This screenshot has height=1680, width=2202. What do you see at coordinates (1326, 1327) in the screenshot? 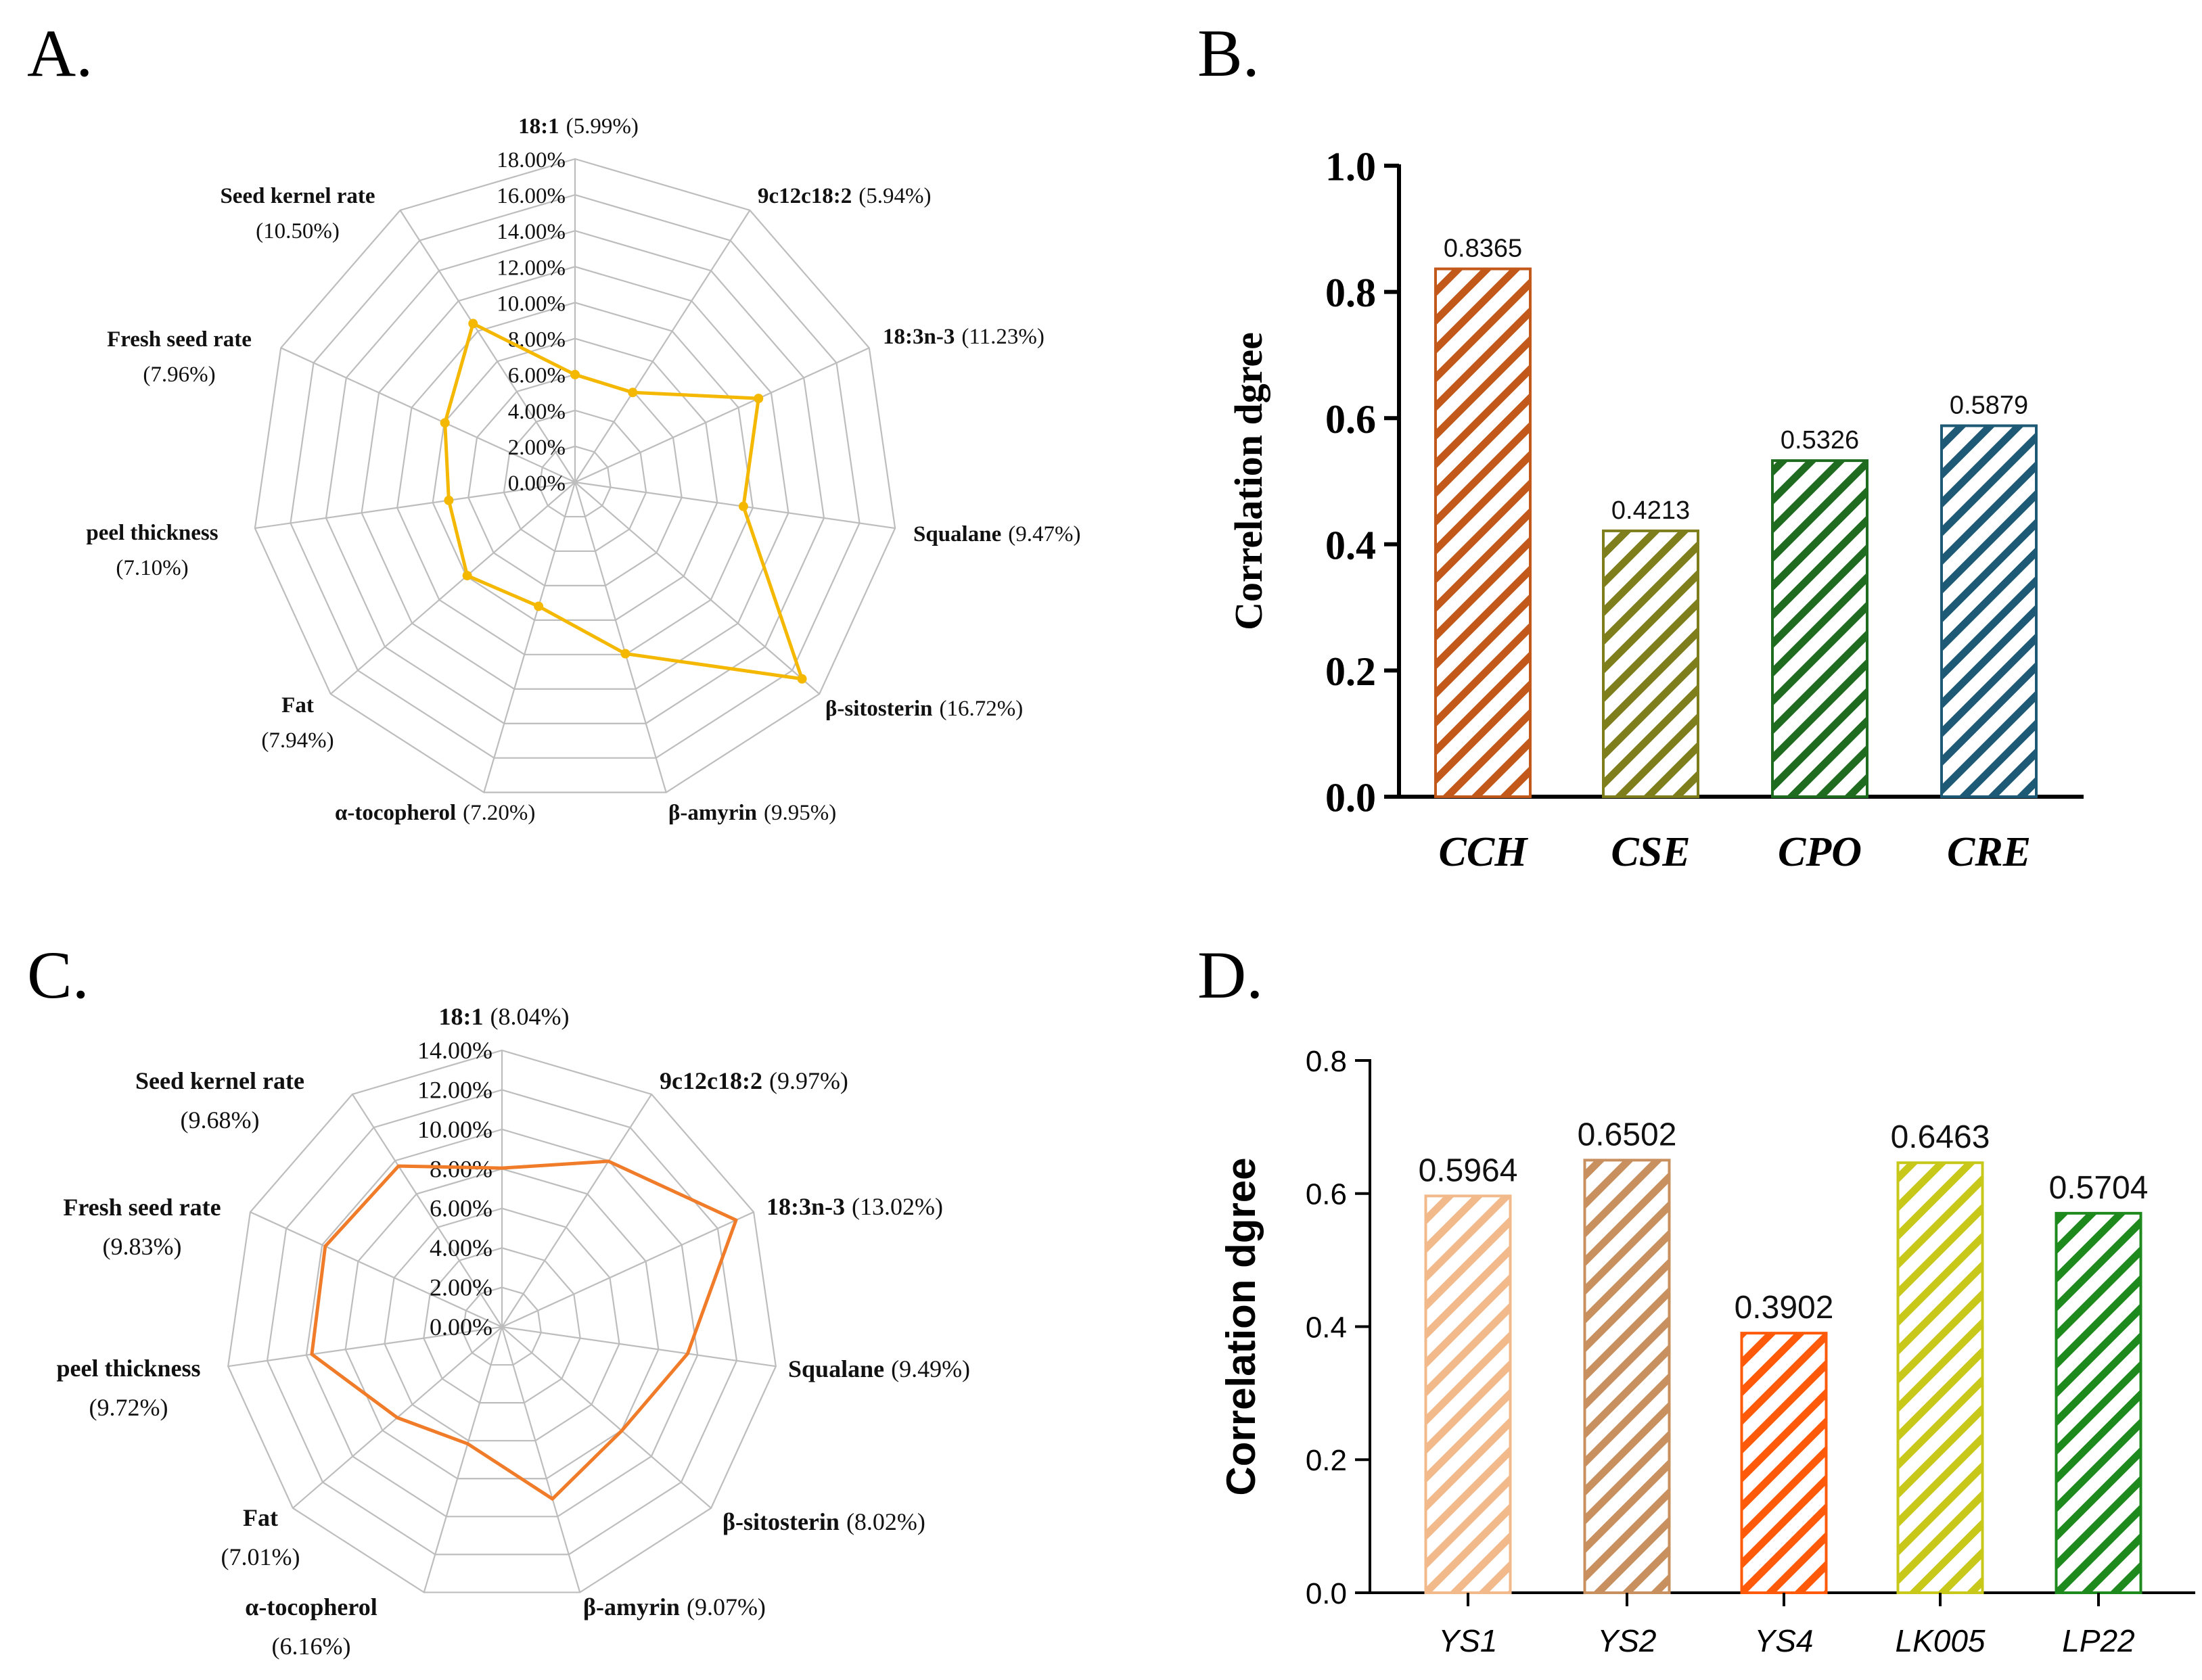
I see `y-tick-label: 0.4` at bounding box center [1326, 1327].